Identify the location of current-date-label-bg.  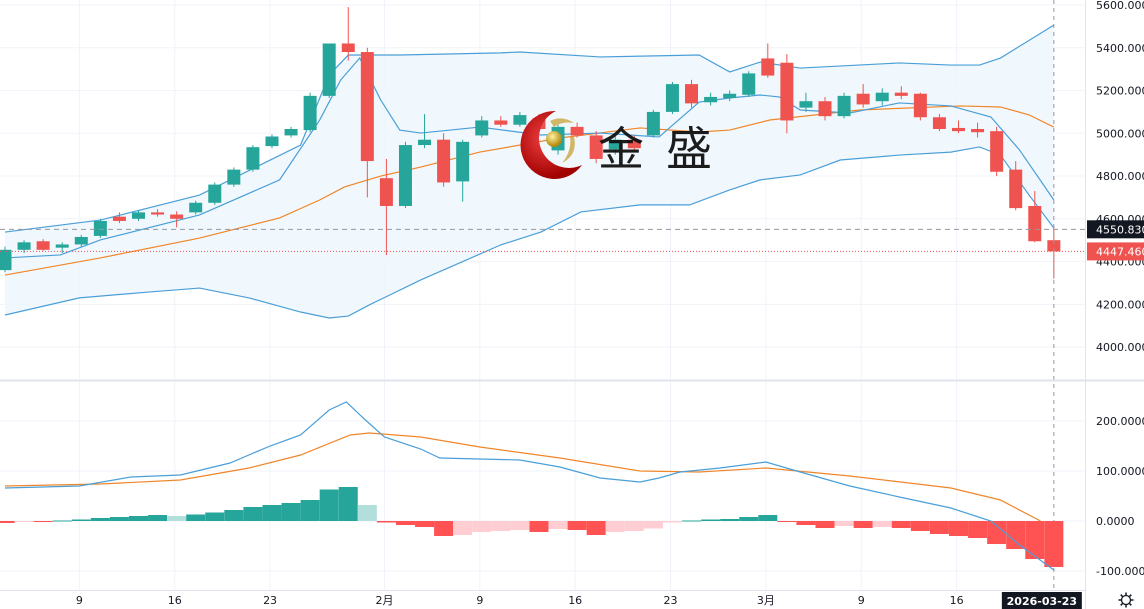
(1041, 600).